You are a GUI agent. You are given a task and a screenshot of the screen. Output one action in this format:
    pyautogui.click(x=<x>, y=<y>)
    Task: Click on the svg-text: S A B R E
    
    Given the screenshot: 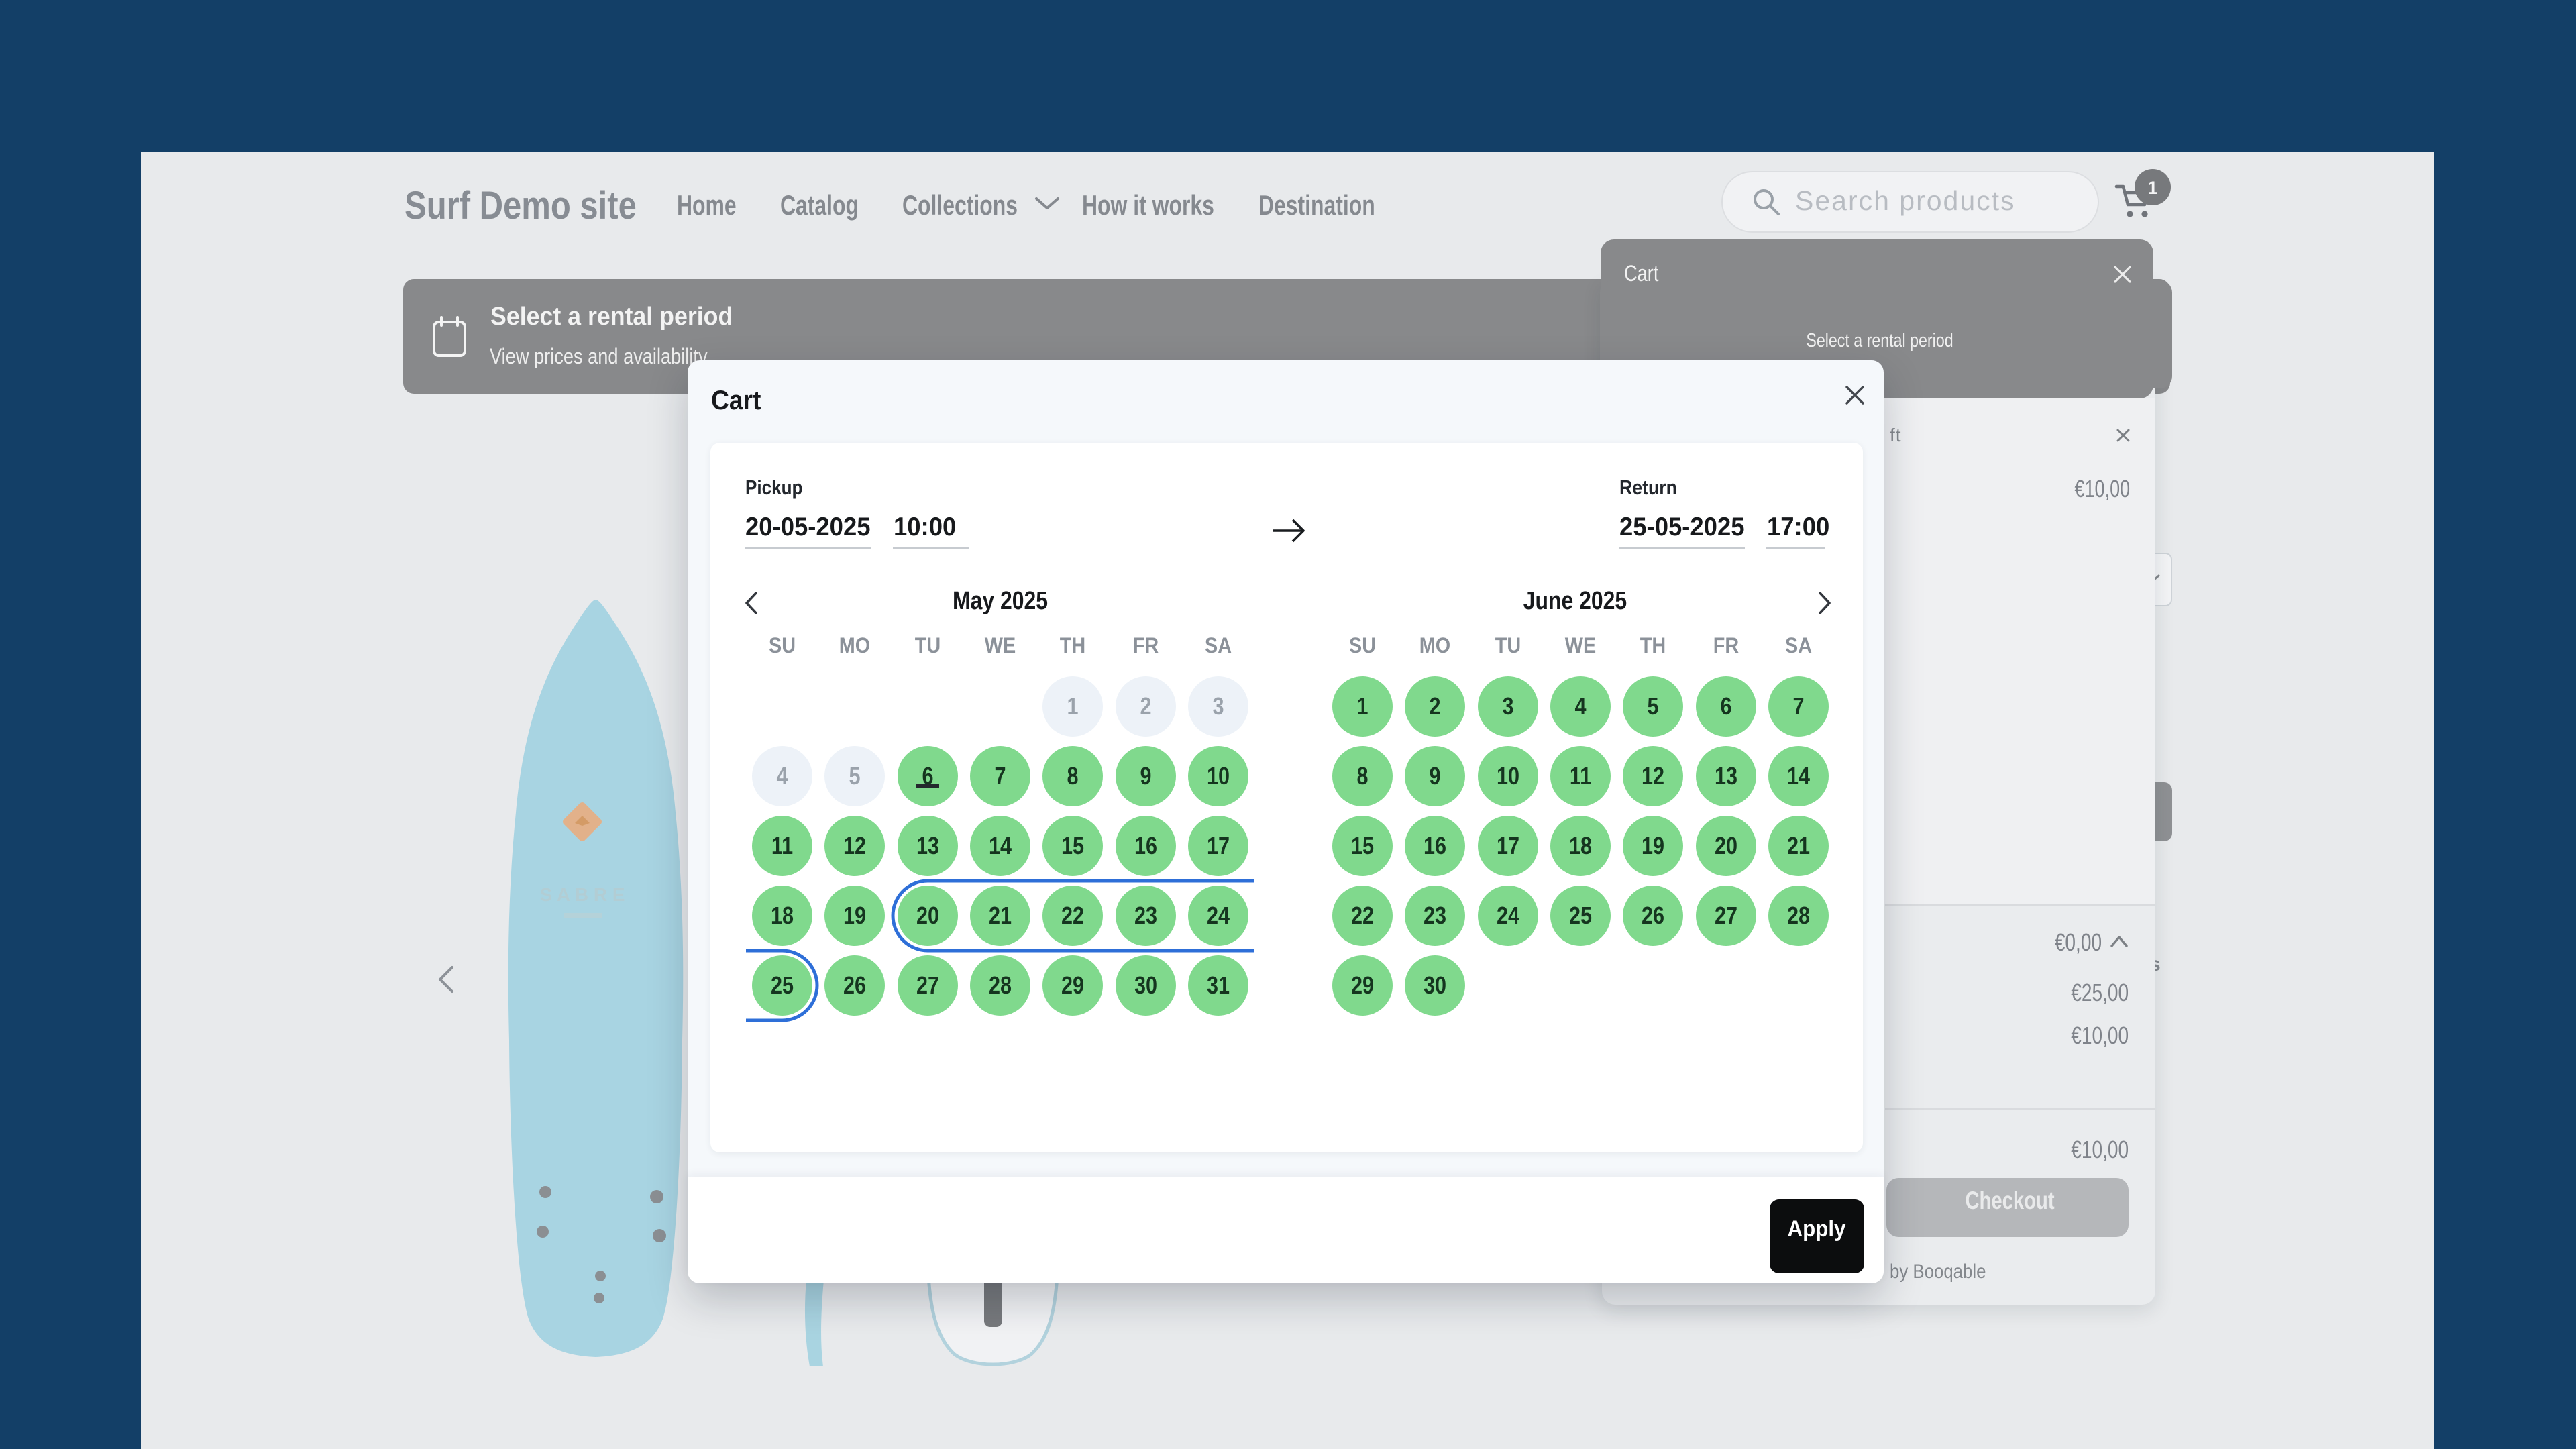 What is the action you would take?
    pyautogui.click(x=582, y=894)
    